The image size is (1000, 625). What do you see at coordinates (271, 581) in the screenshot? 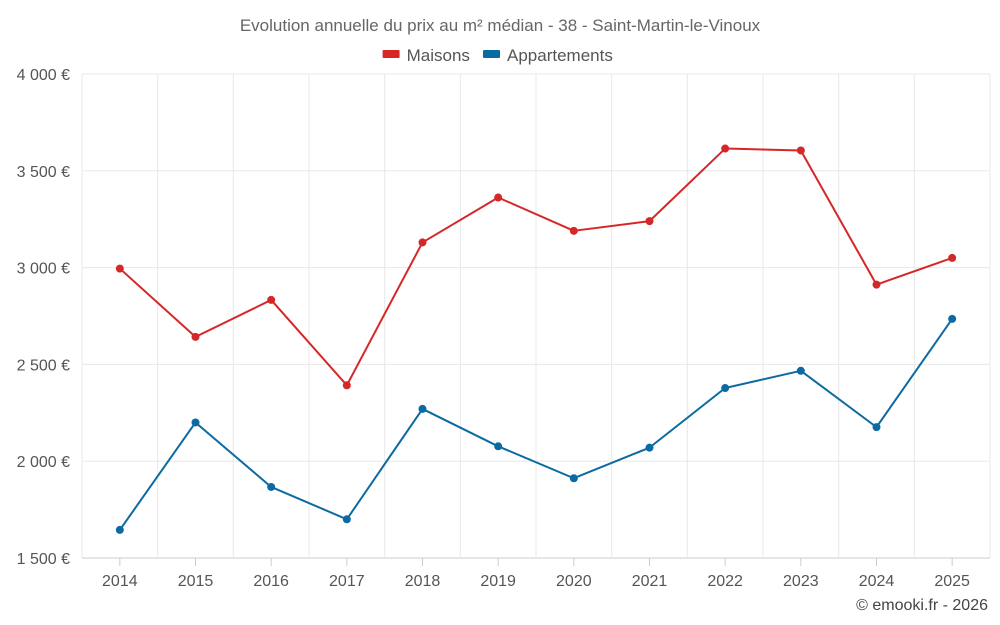
I see `x-tick-label: 2016` at bounding box center [271, 581].